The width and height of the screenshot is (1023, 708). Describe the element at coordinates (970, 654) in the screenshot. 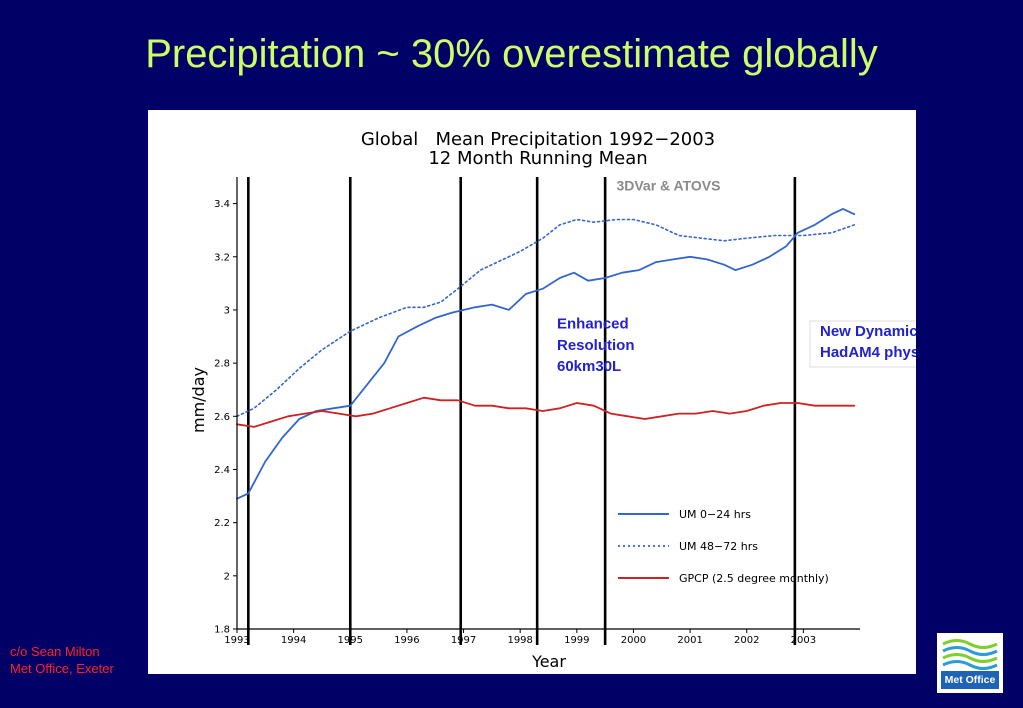

I see `wave-logo-icon` at that location.